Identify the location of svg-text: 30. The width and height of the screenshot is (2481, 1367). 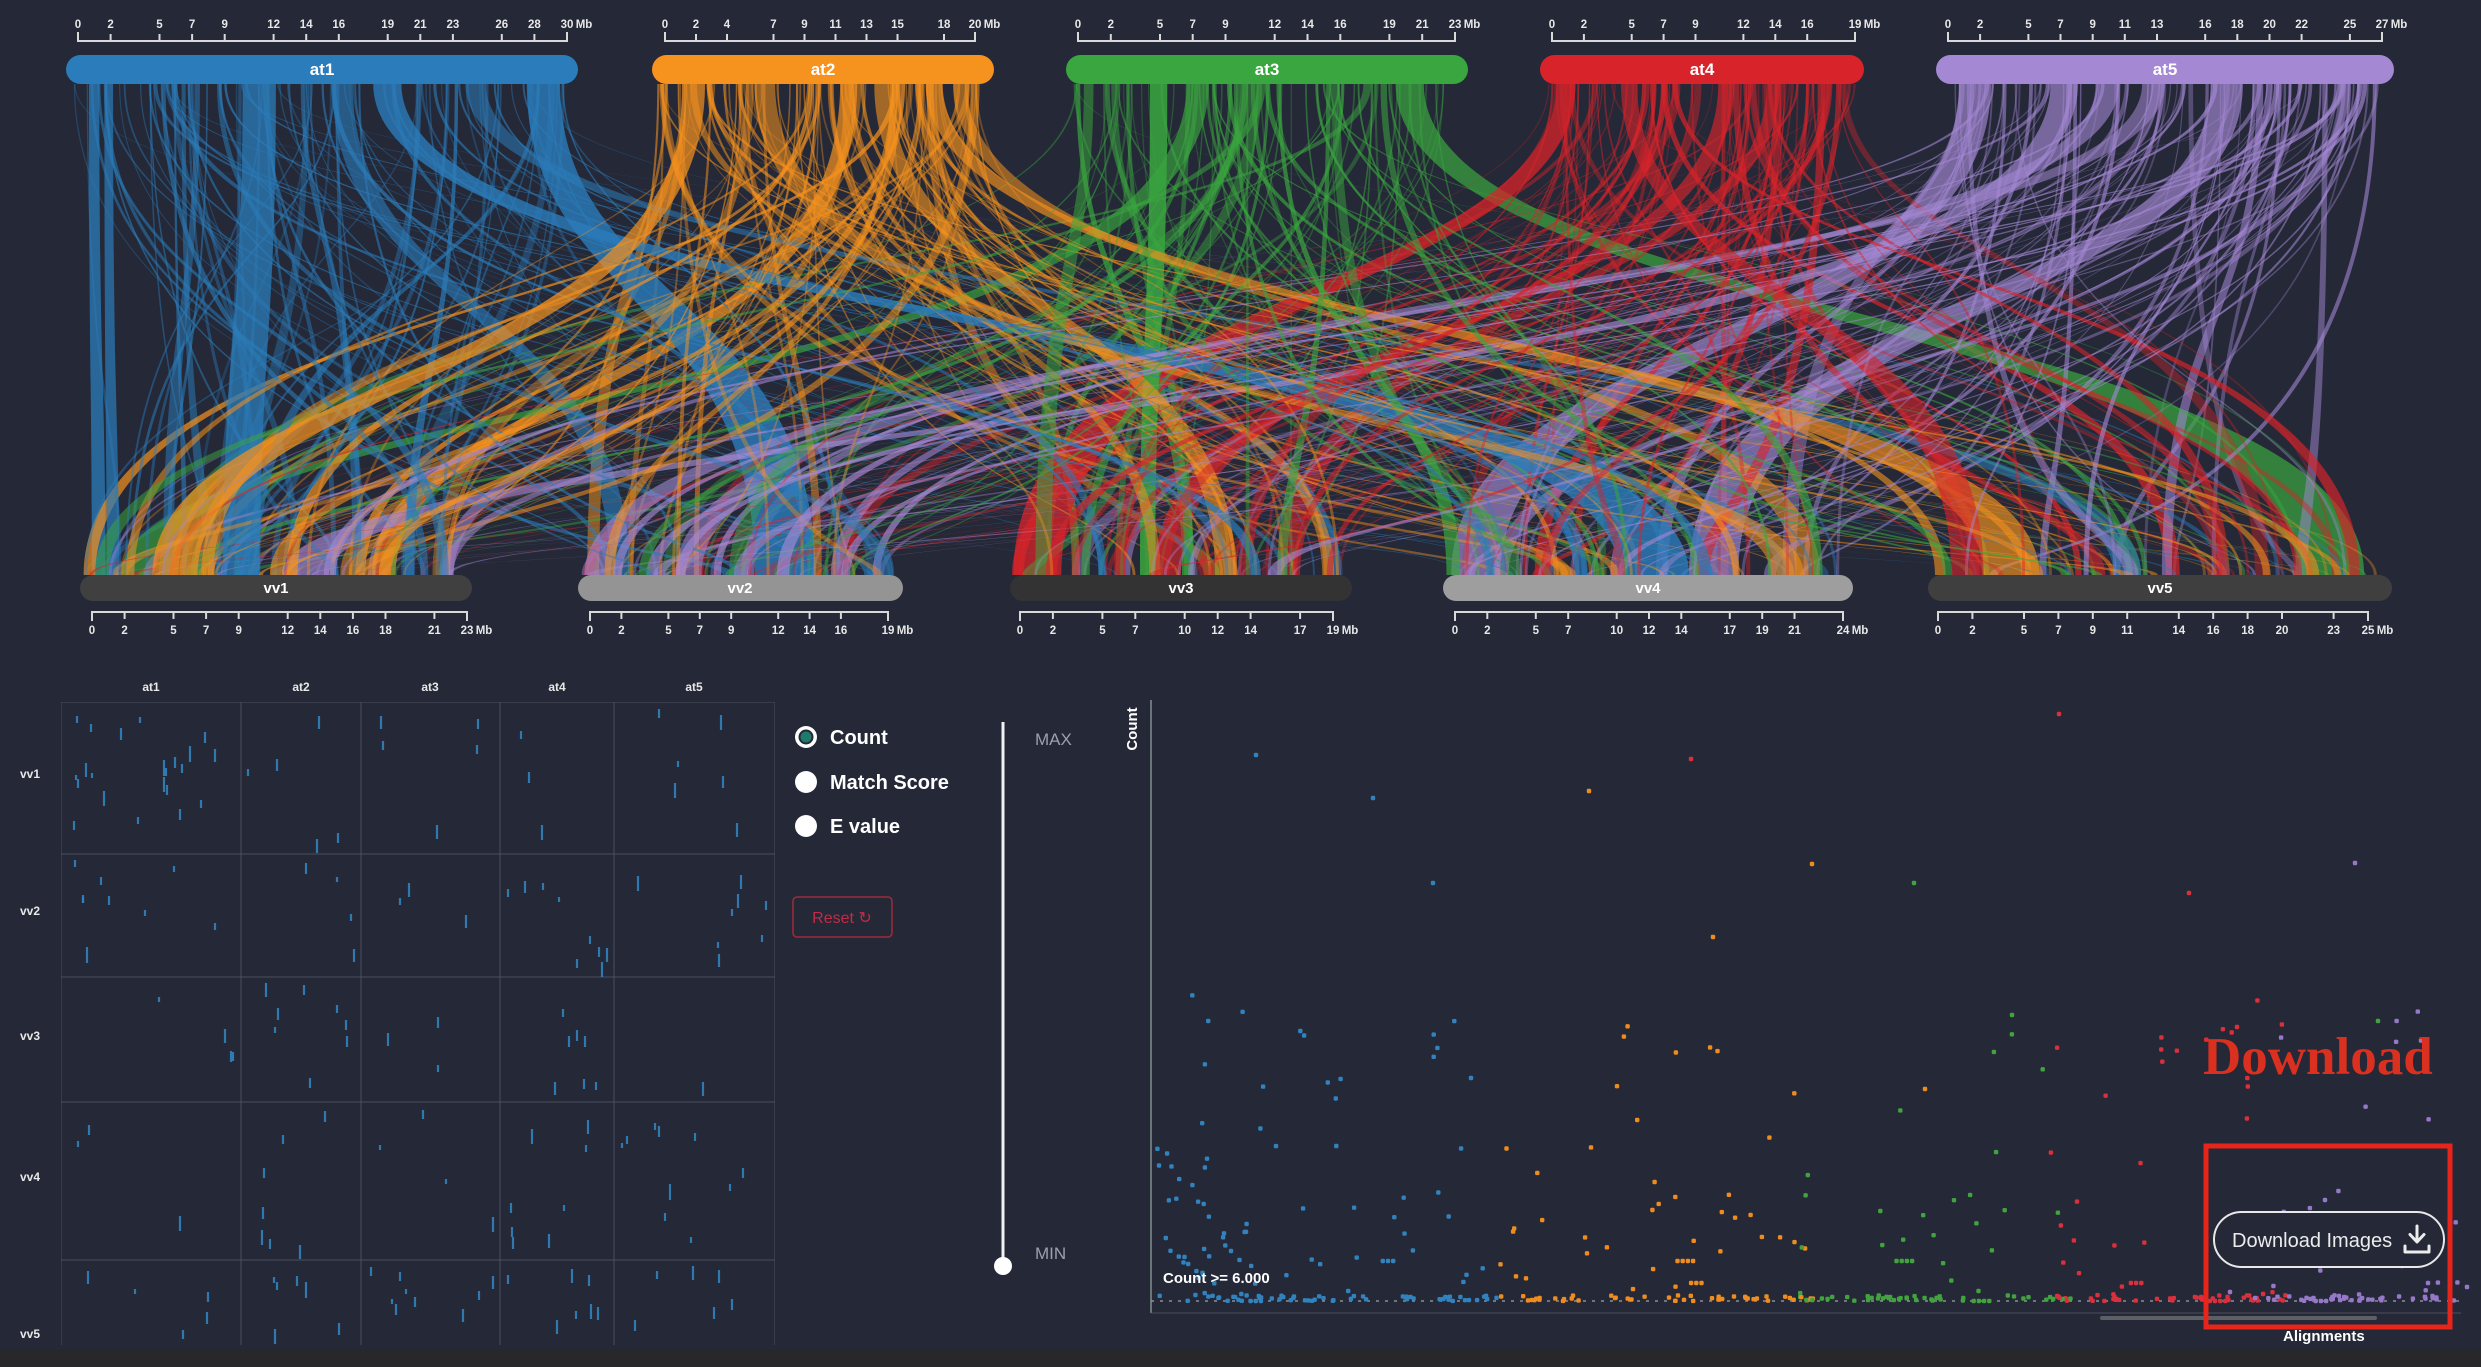
(567, 25).